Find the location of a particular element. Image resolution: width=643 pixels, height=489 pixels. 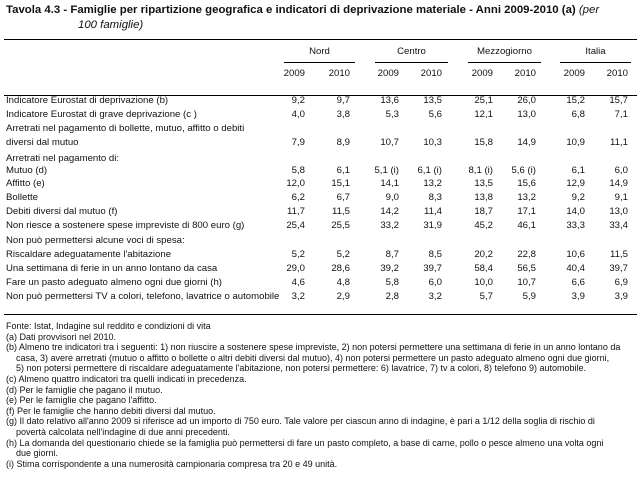

footnote: (d) Per le famiglie che pagano il mutuo. is located at coordinates (84, 389).